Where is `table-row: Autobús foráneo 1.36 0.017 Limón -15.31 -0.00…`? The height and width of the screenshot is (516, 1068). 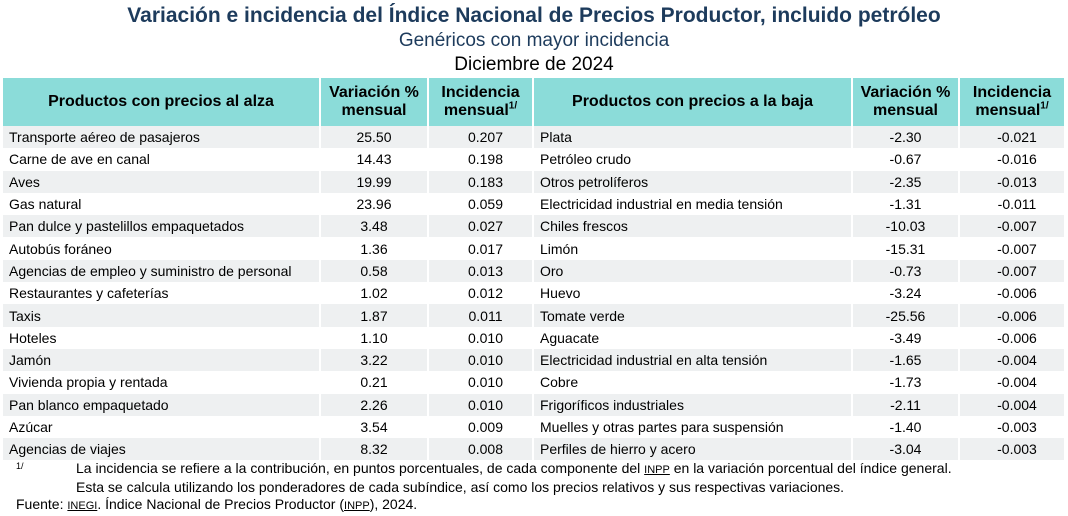
table-row: Autobús foráneo 1.36 0.017 Limón -15.31 -0.00… is located at coordinates (533, 248).